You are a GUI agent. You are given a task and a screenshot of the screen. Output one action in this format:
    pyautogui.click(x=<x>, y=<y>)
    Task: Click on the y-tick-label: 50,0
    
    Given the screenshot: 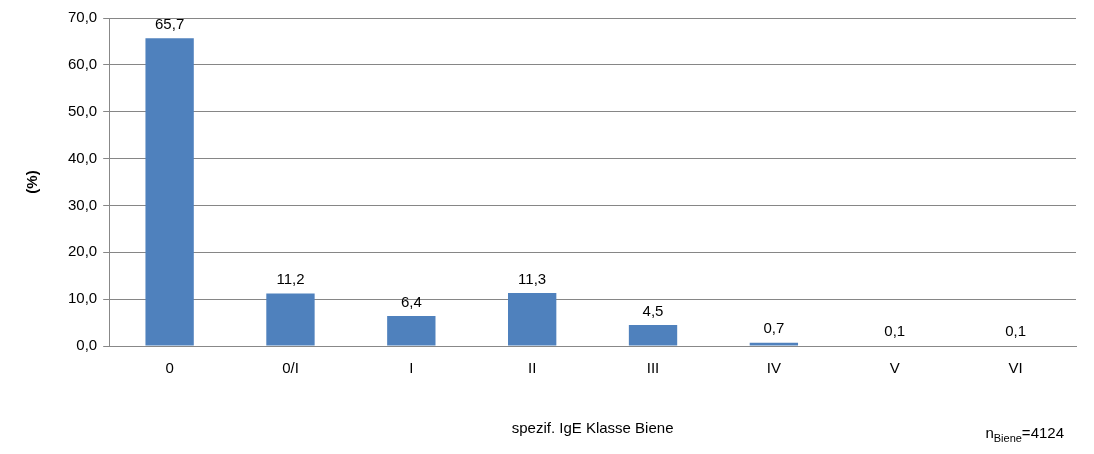 What is the action you would take?
    pyautogui.click(x=82, y=110)
    